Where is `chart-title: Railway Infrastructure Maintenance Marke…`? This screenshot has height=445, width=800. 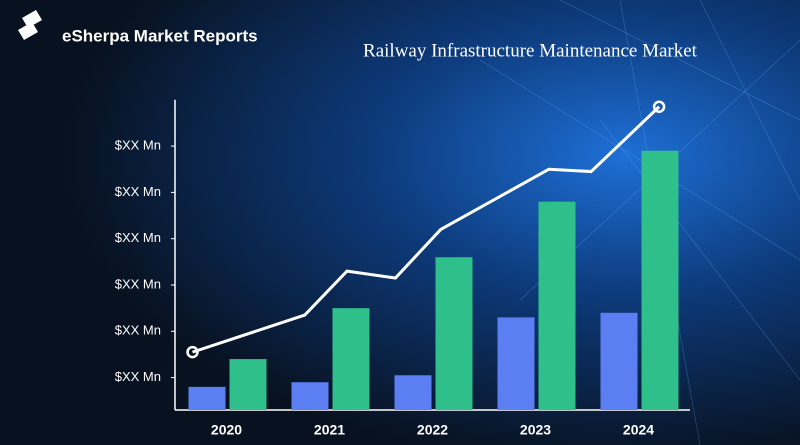 chart-title: Railway Infrastructure Maintenance Marke… is located at coordinates (530, 50).